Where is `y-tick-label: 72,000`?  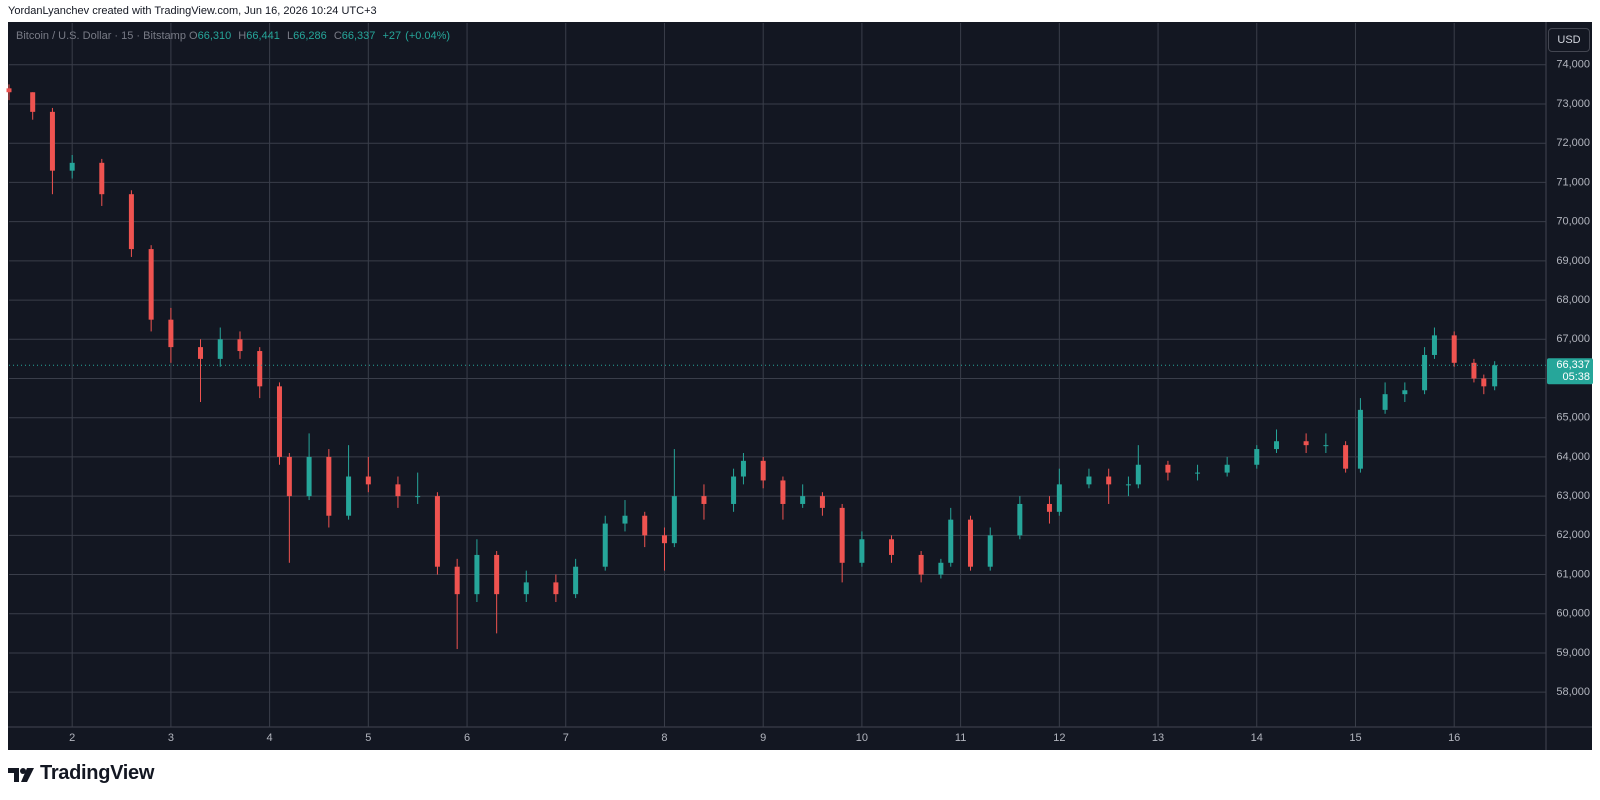
y-tick-label: 72,000 is located at coordinates (1573, 143).